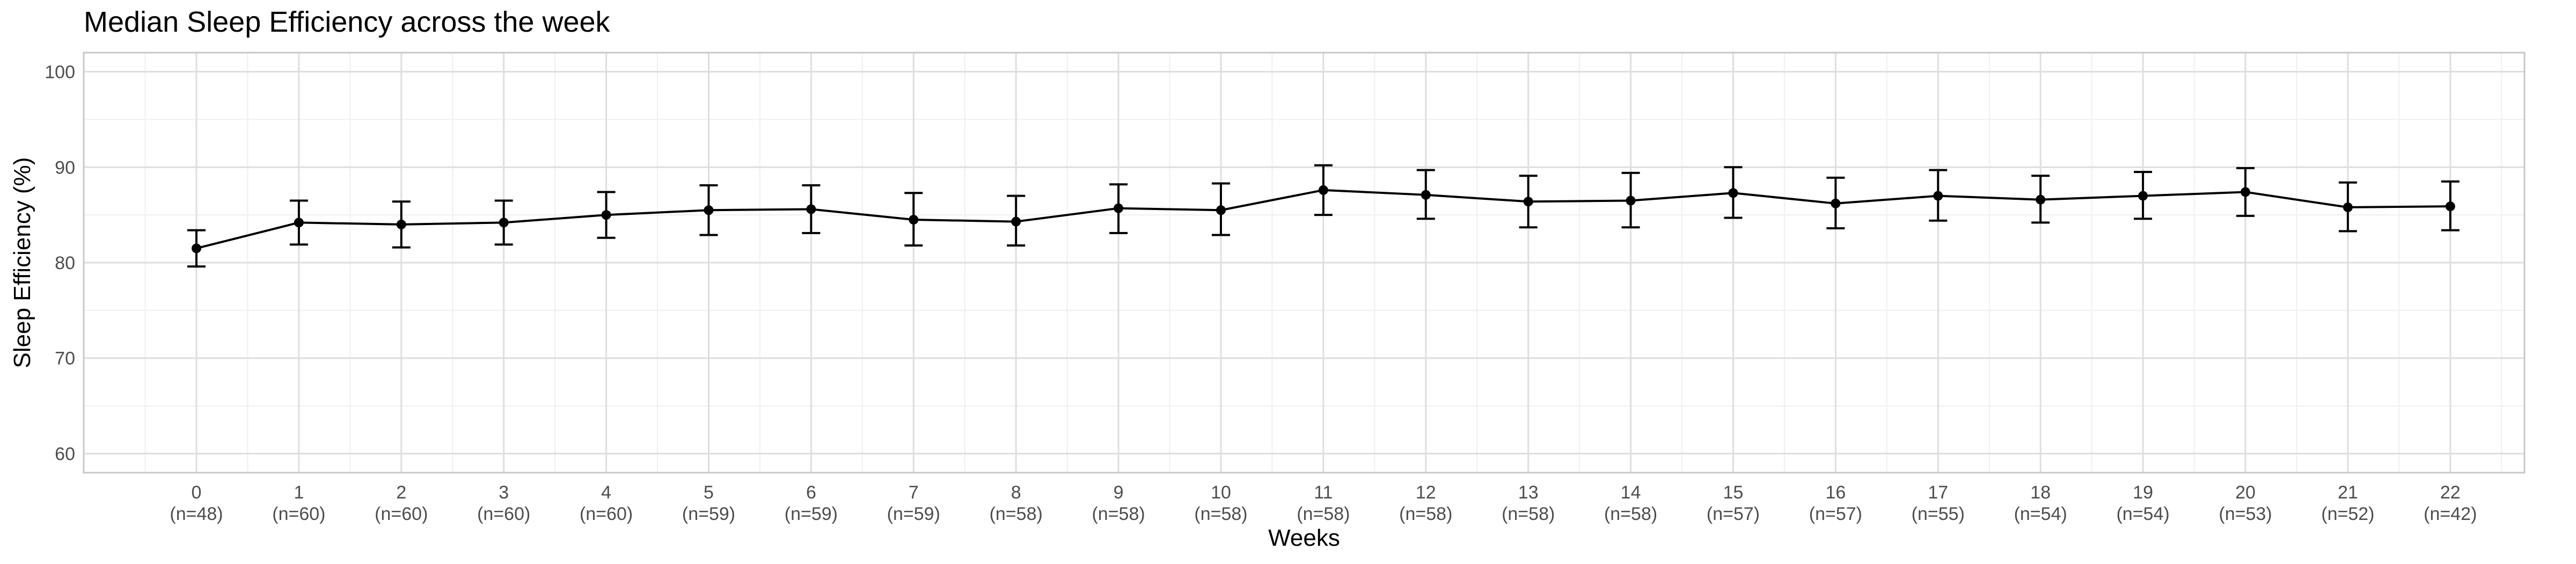 This screenshot has width=2576, height=564. I want to click on x-tick-n-label: (n=55), so click(1938, 514).